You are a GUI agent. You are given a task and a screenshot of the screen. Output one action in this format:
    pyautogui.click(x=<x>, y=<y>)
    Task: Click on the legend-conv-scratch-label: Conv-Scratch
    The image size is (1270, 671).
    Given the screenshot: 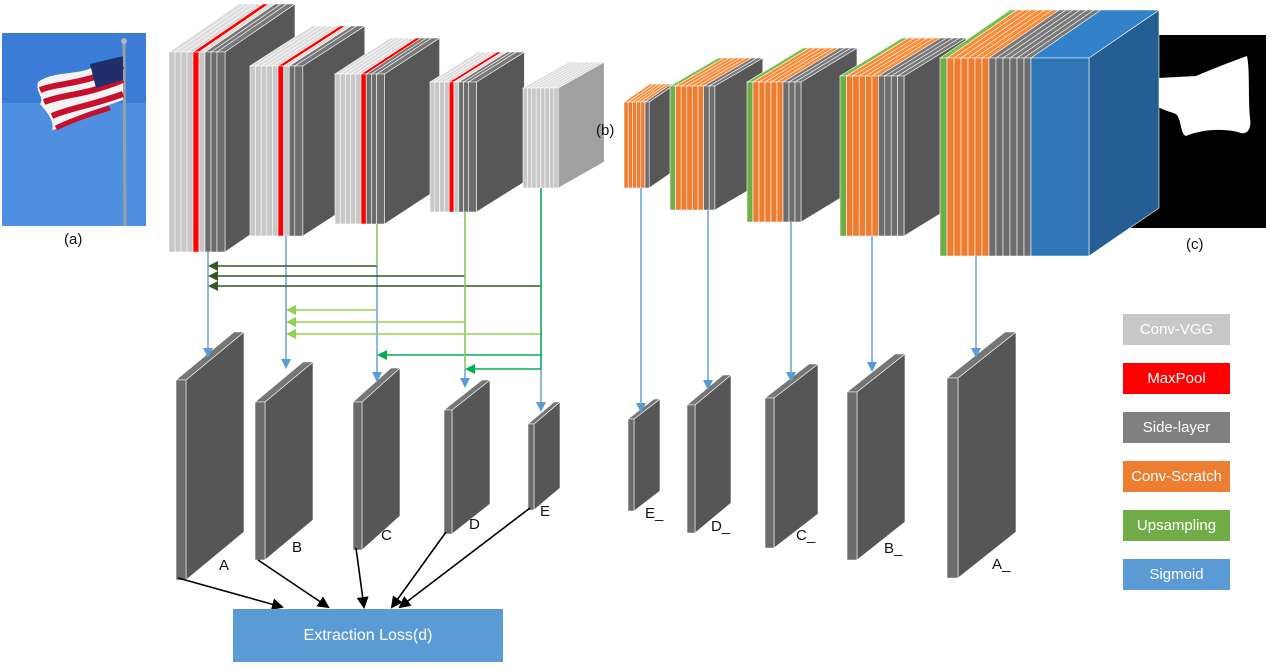 What is the action you would take?
    pyautogui.click(x=1176, y=476)
    